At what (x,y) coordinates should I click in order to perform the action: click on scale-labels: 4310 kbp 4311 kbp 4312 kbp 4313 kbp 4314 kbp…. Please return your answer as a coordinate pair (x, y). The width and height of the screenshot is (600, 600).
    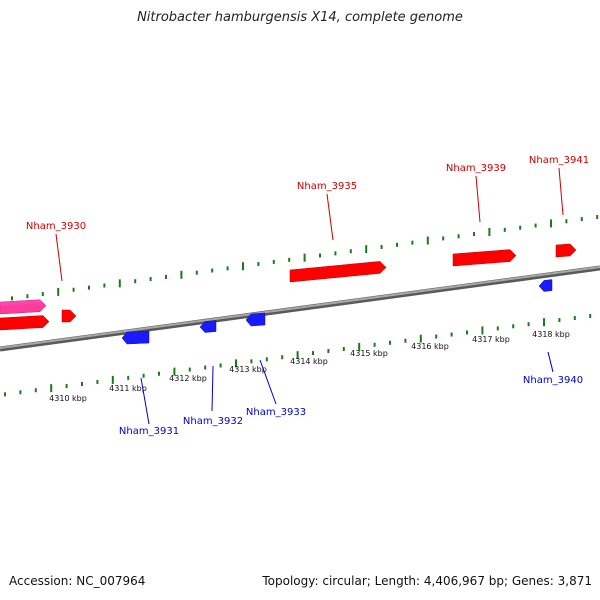
    Looking at the image, I should click on (309, 366).